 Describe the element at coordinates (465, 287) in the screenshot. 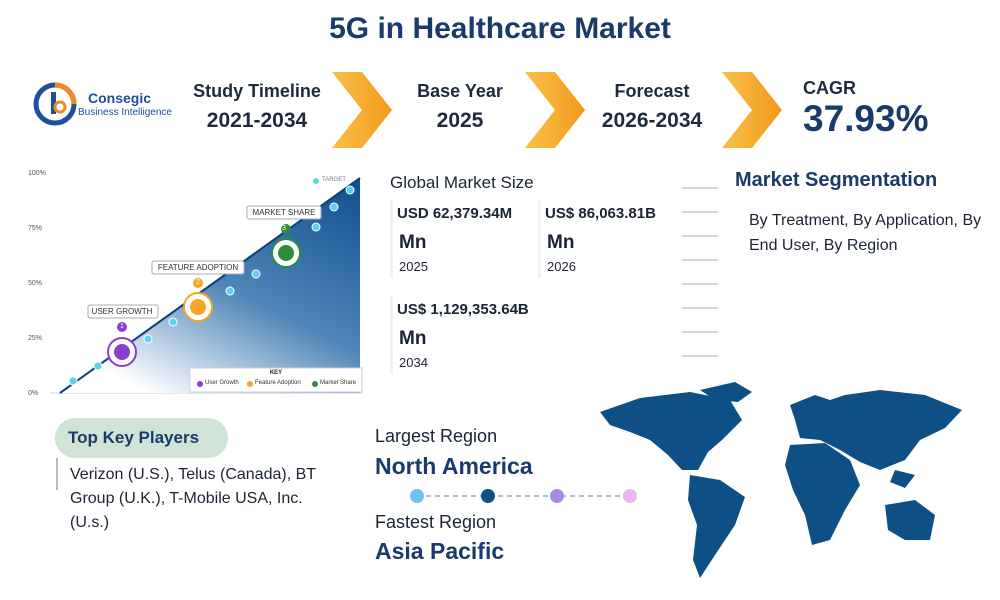

I see `size-frames` at that location.